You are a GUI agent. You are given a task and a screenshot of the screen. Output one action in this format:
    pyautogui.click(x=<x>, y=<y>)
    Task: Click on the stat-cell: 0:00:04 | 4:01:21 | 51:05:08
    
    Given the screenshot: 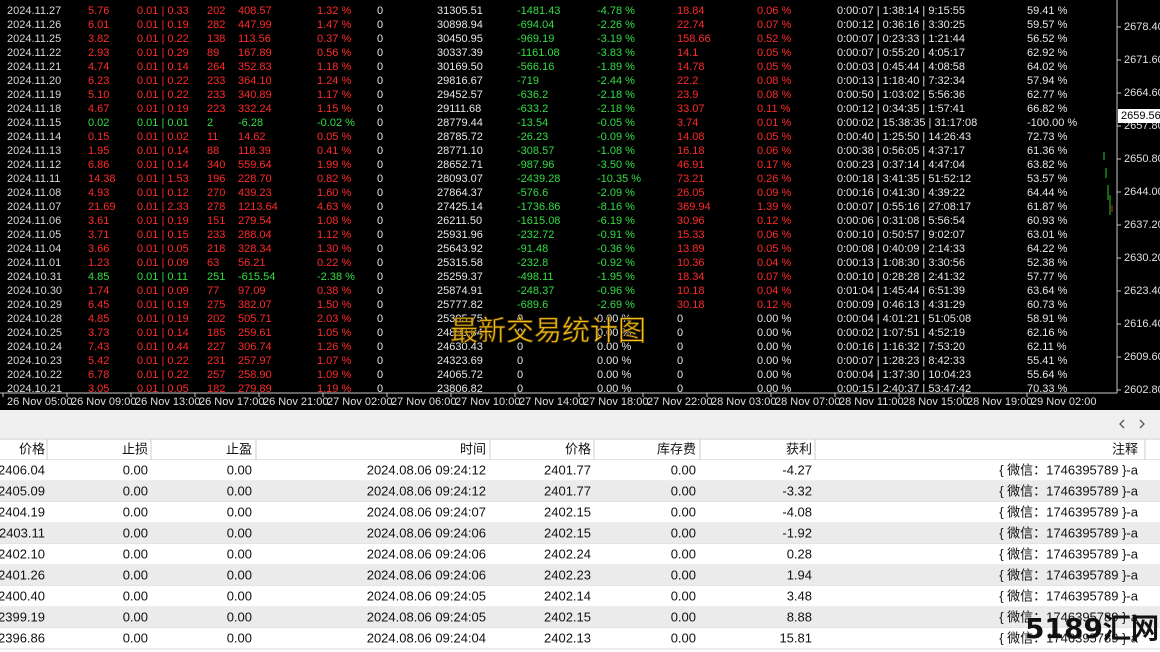 What is the action you would take?
    pyautogui.click(x=904, y=319)
    